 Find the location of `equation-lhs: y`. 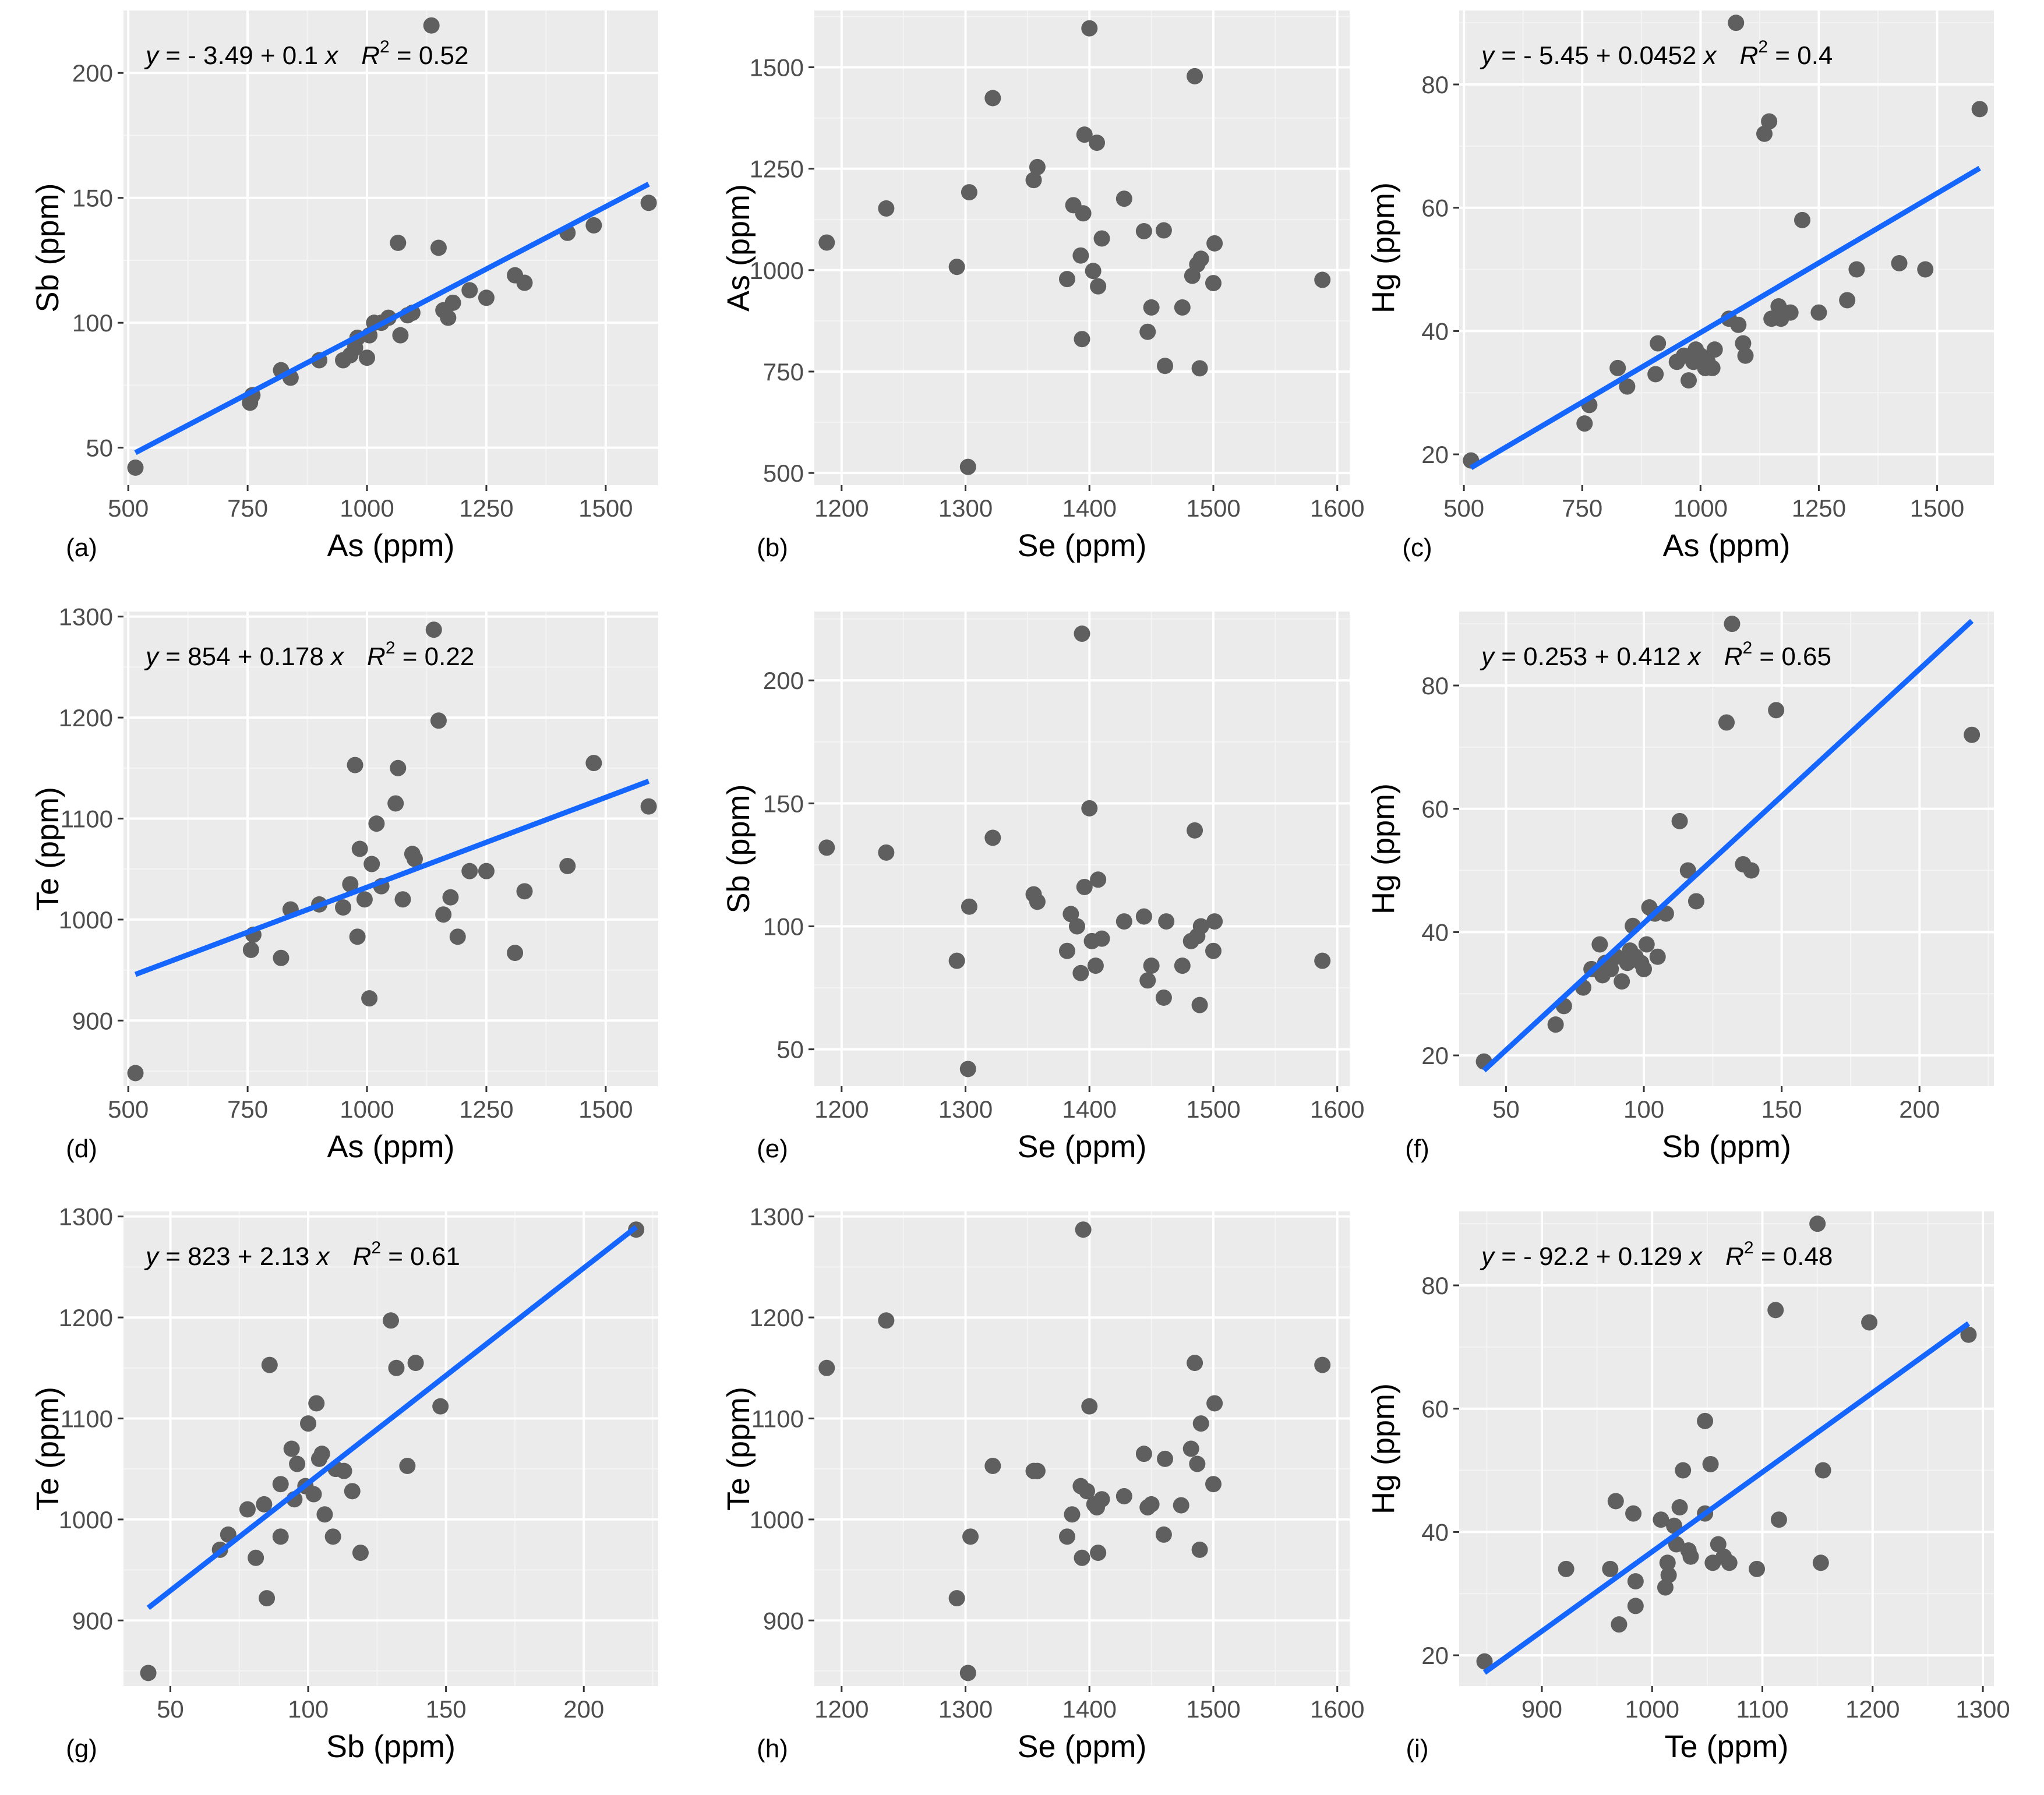

equation-lhs: y is located at coordinates (1488, 1257).